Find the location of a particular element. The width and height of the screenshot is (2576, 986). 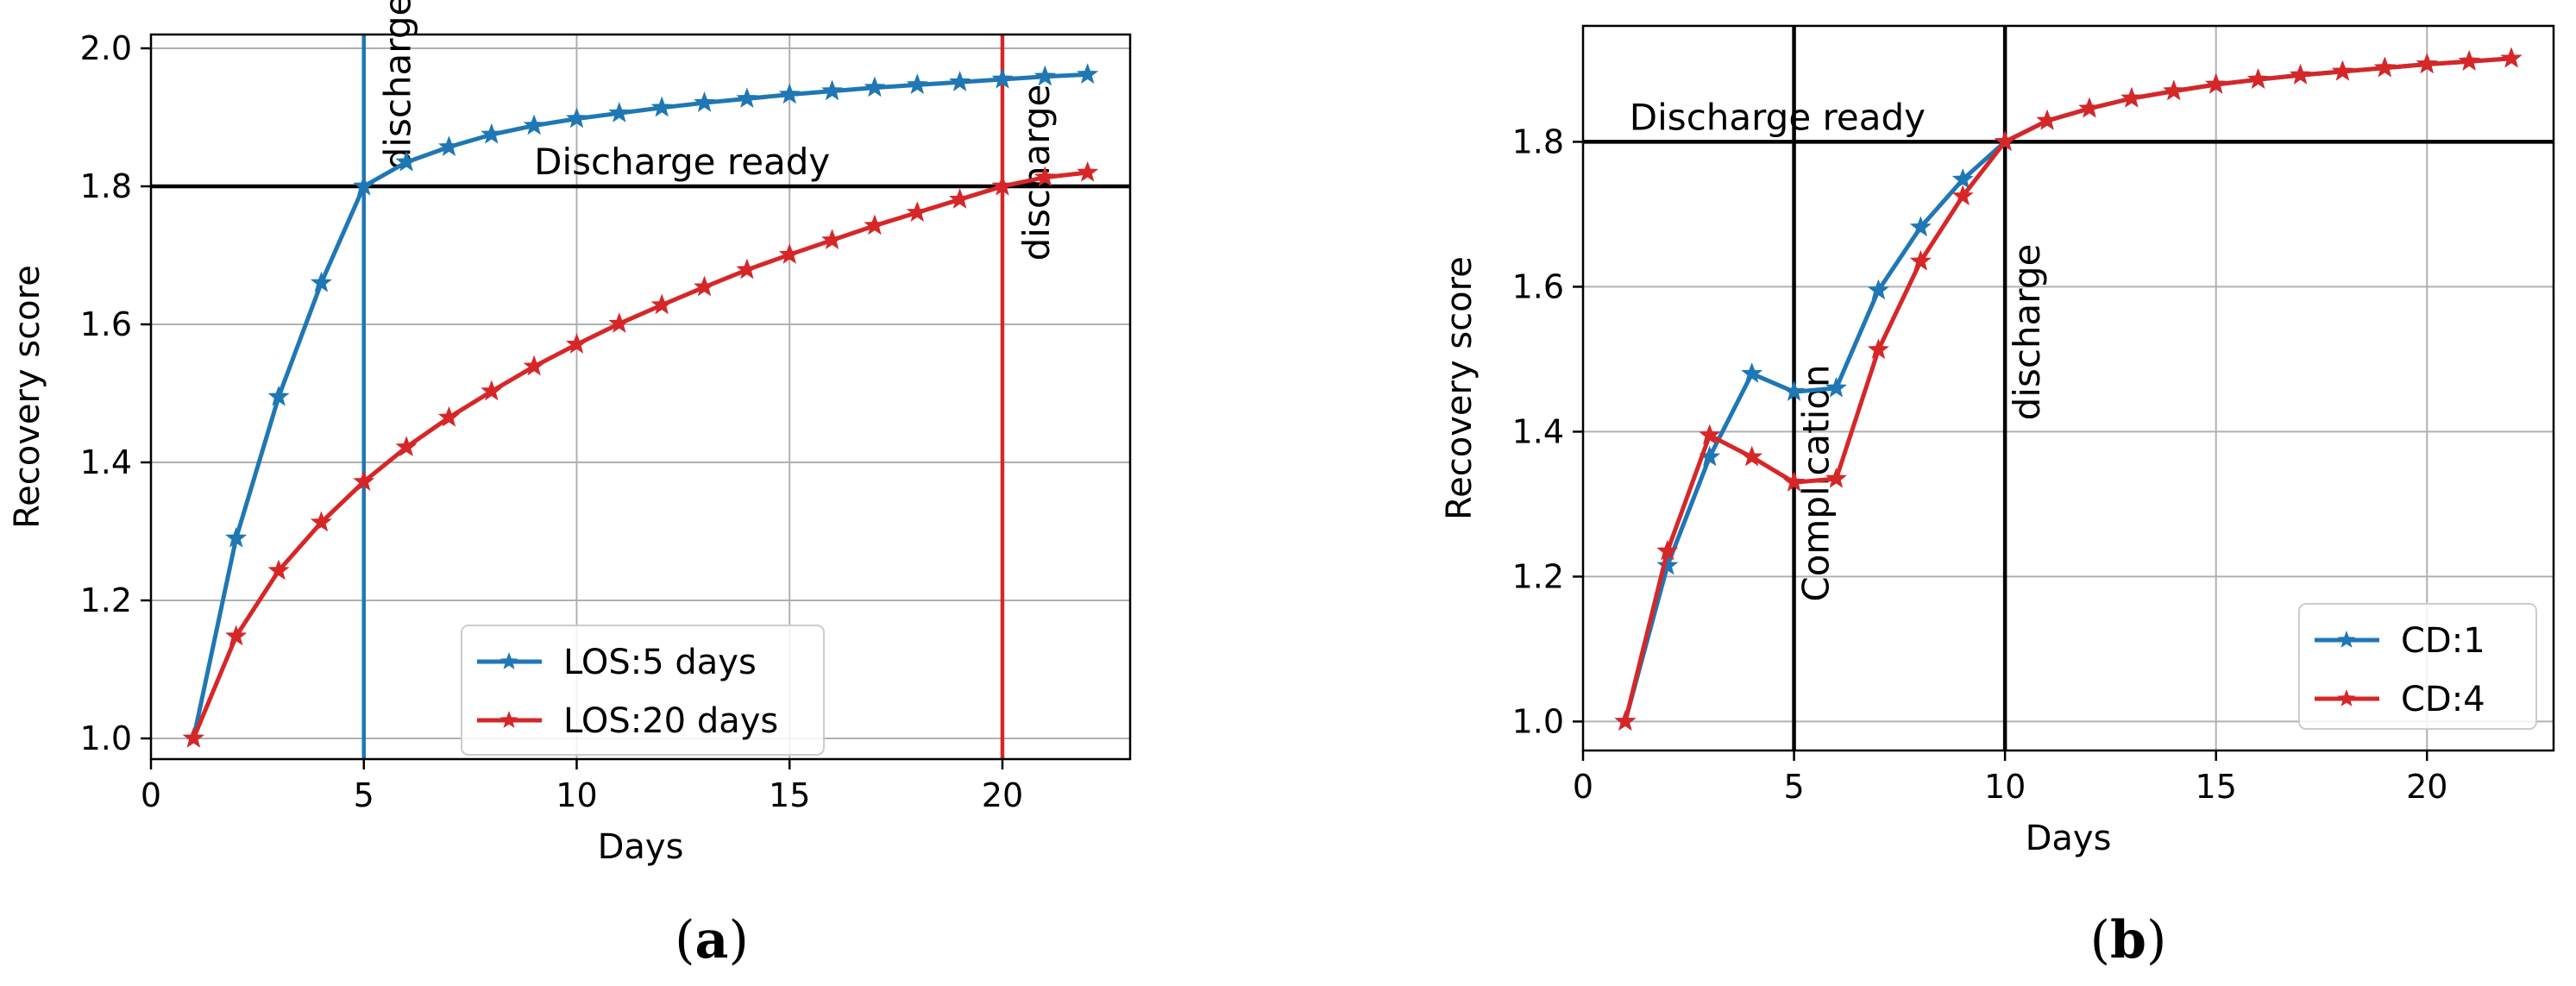

legend: CD:1 CD:4 is located at coordinates (2417, 666).